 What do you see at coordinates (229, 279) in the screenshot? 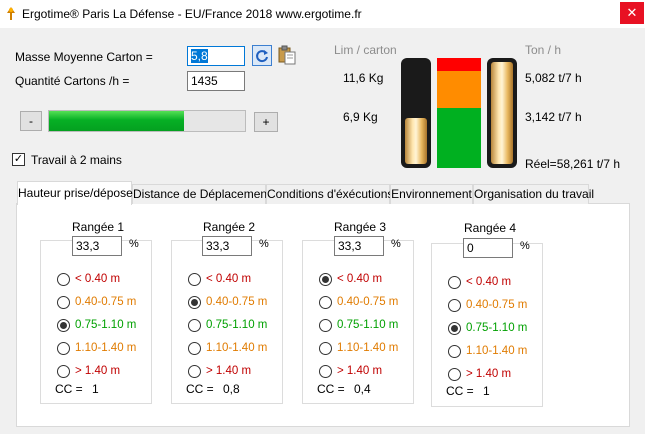
I see `rangee-2-option-lt-040: < 0.40 m` at bounding box center [229, 279].